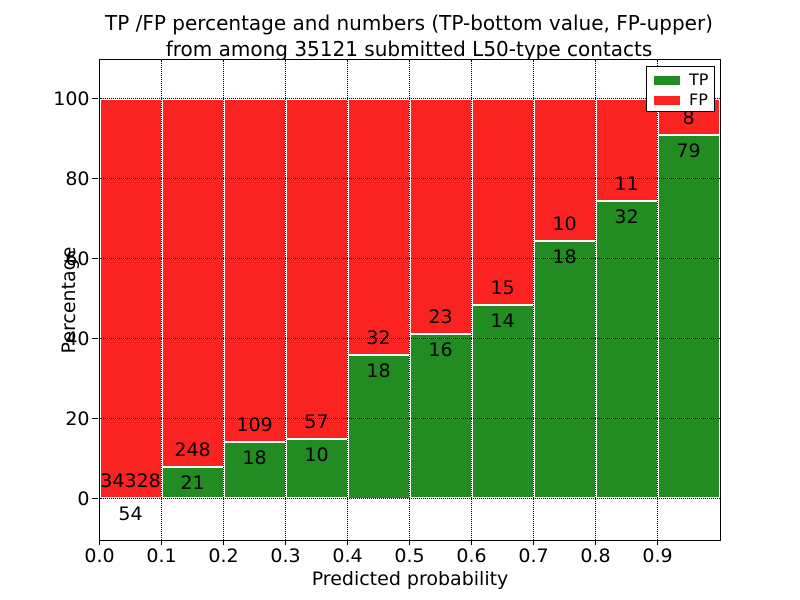 This screenshot has height=600, width=800. Describe the element at coordinates (667, 80) in the screenshot. I see `legend-swatch-tp` at that location.